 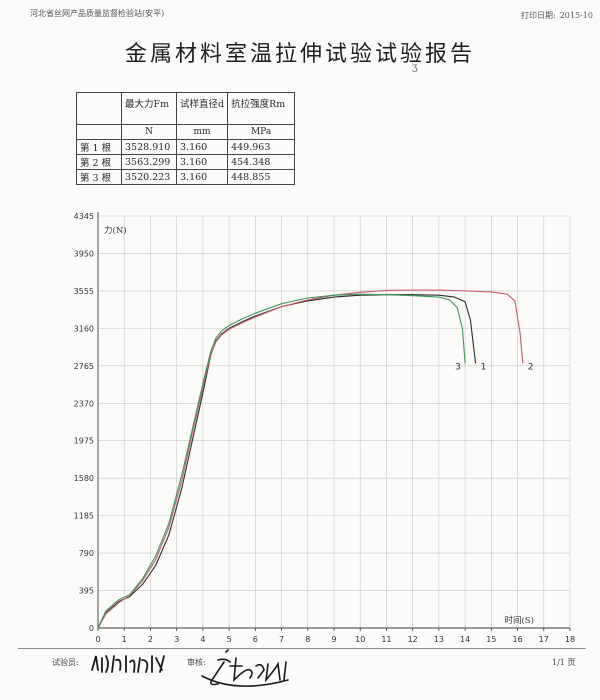 What do you see at coordinates (517, 639) in the screenshot?
I see `x-tick-label: 16` at bounding box center [517, 639].